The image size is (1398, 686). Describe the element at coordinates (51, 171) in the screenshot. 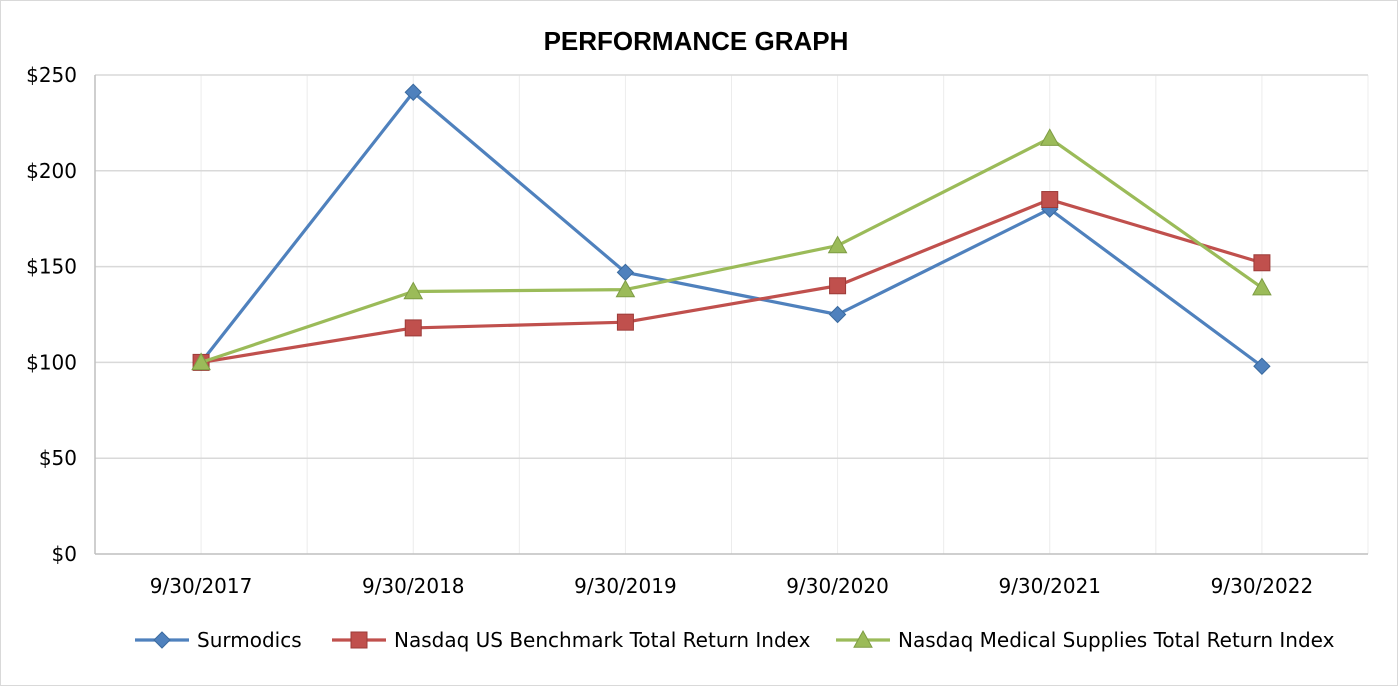

I see `y-tick-label: $200` at that location.